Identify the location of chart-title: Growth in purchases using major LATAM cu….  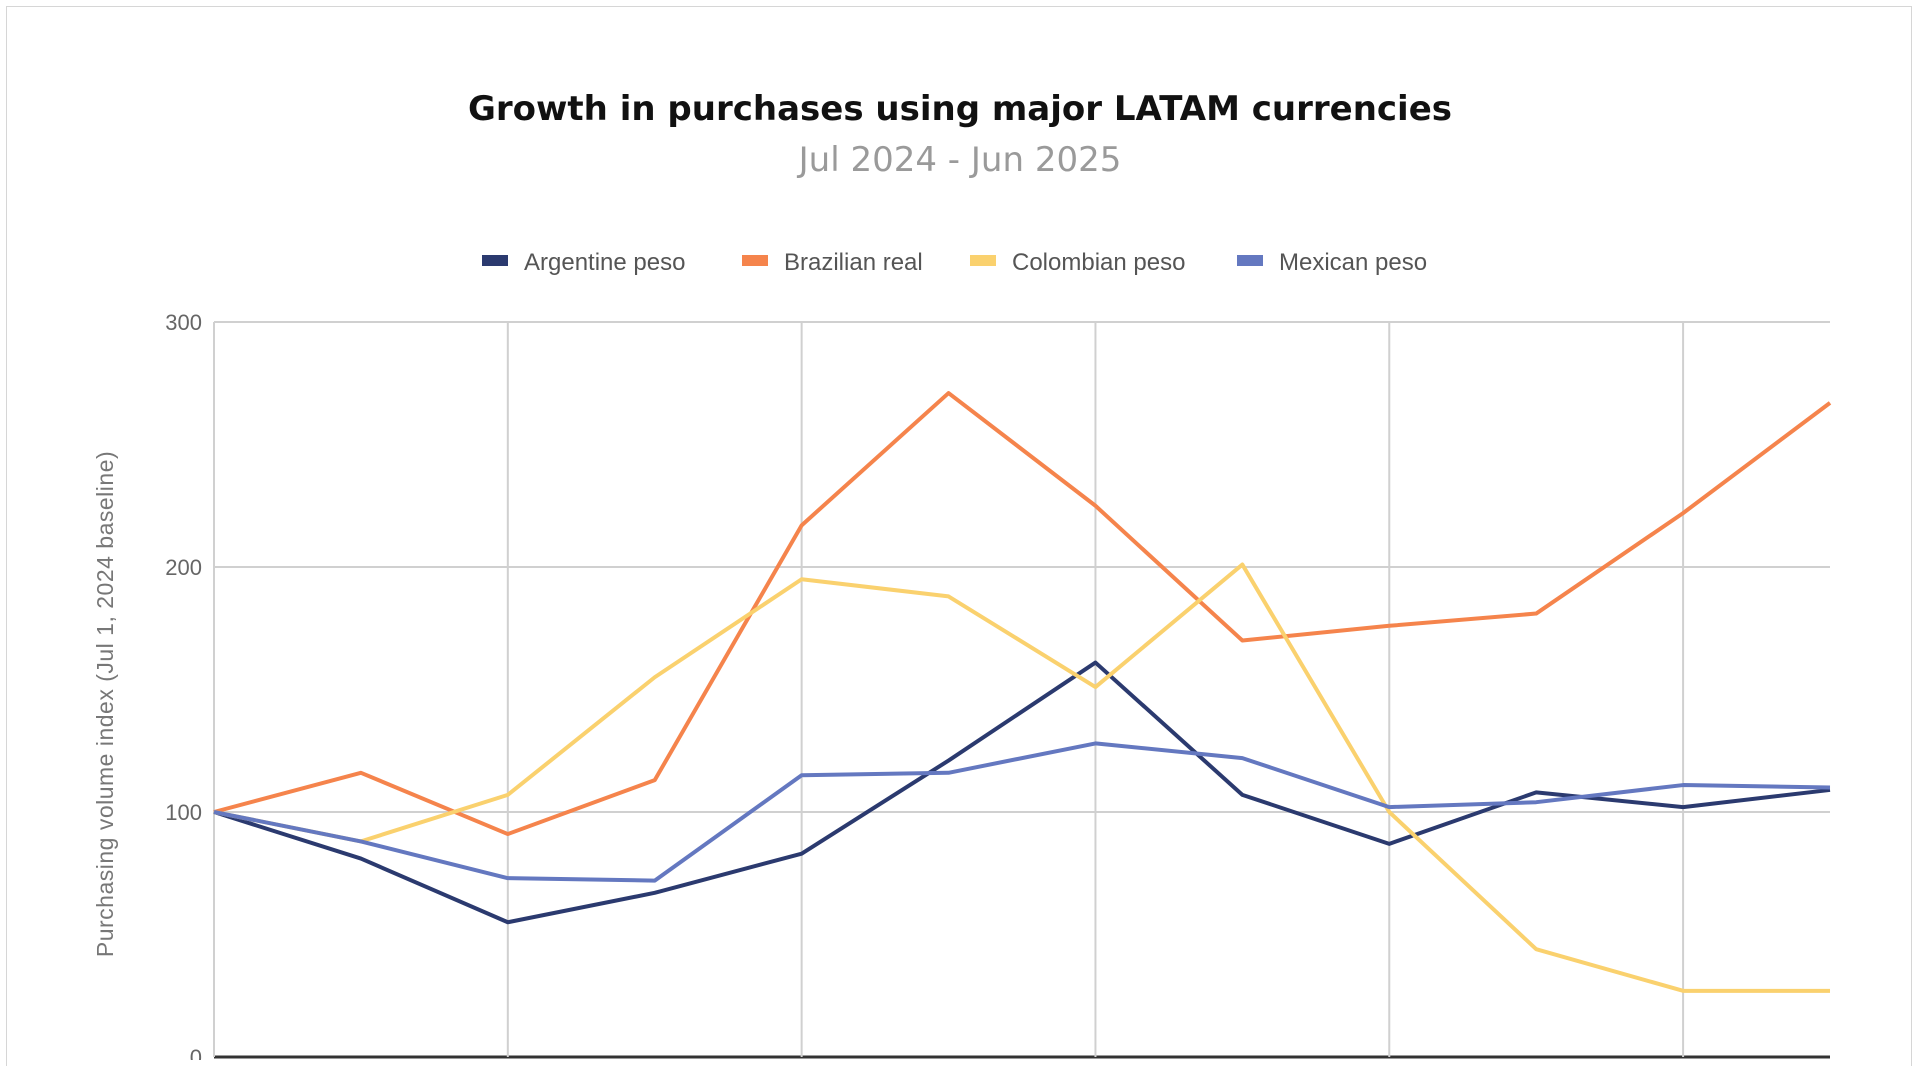
(960, 109).